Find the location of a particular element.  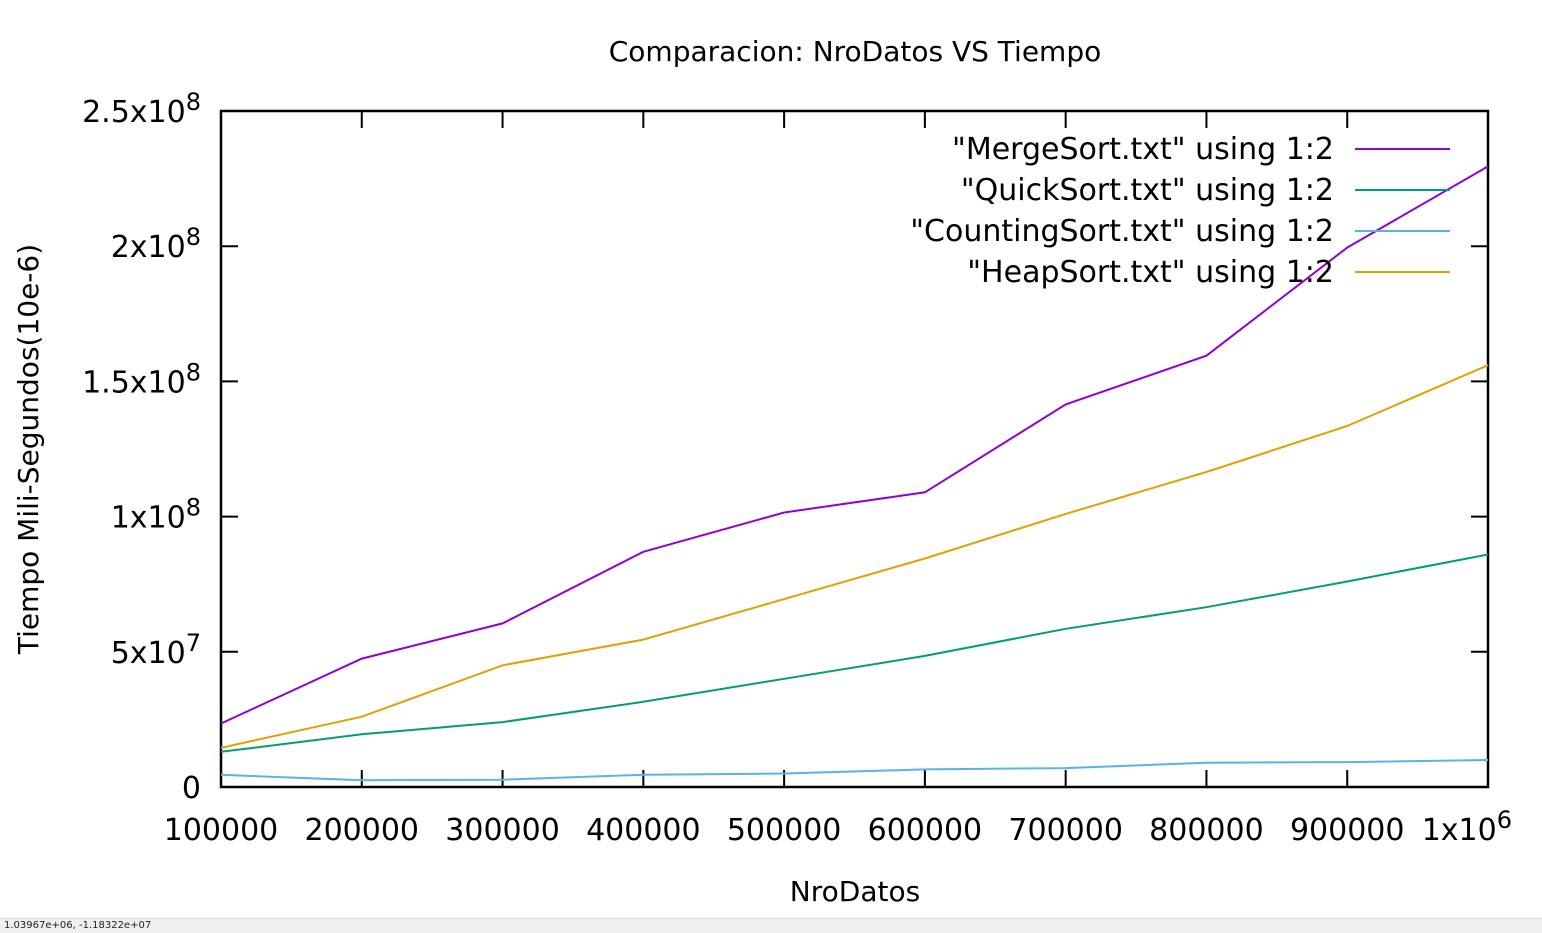

y-tick-label: 1.5x108 is located at coordinates (141, 379).